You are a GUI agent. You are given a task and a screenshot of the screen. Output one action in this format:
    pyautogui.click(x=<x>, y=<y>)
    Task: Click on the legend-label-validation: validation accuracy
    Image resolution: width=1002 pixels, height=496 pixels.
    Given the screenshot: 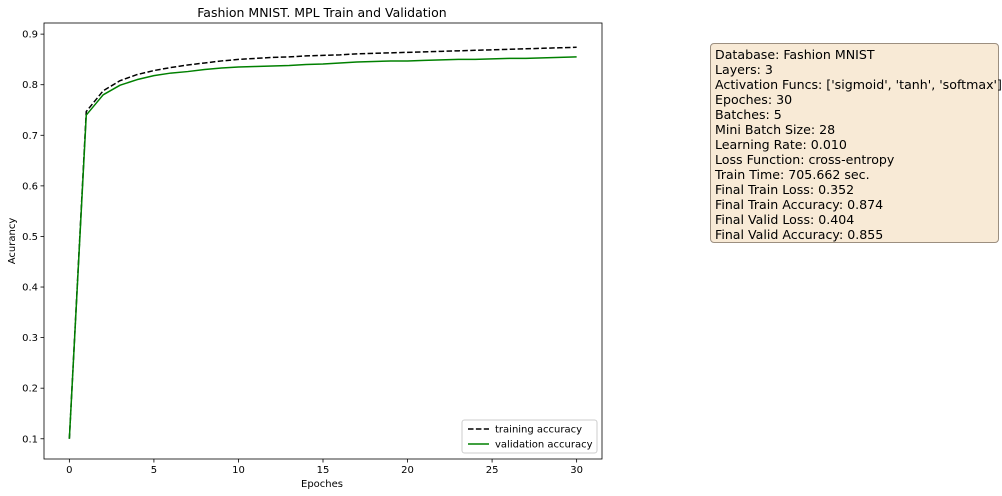 What is the action you would take?
    pyautogui.click(x=544, y=445)
    